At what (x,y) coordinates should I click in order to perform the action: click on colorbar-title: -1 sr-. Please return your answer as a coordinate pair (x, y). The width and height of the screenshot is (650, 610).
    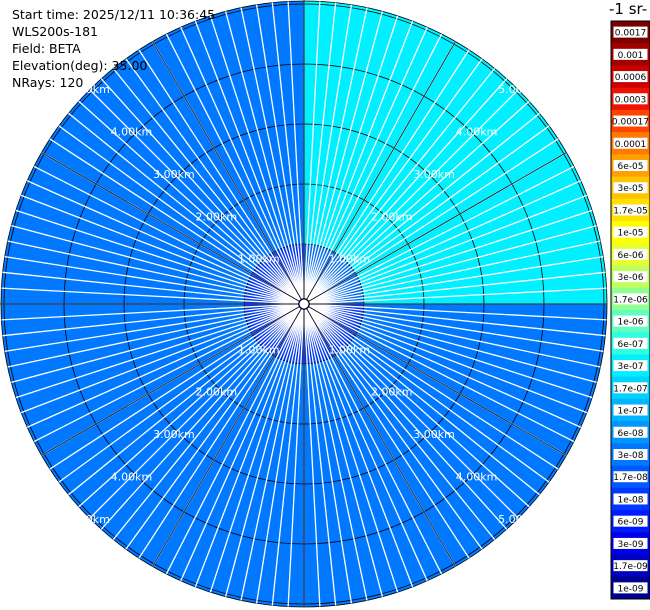
    Looking at the image, I should click on (628, 9).